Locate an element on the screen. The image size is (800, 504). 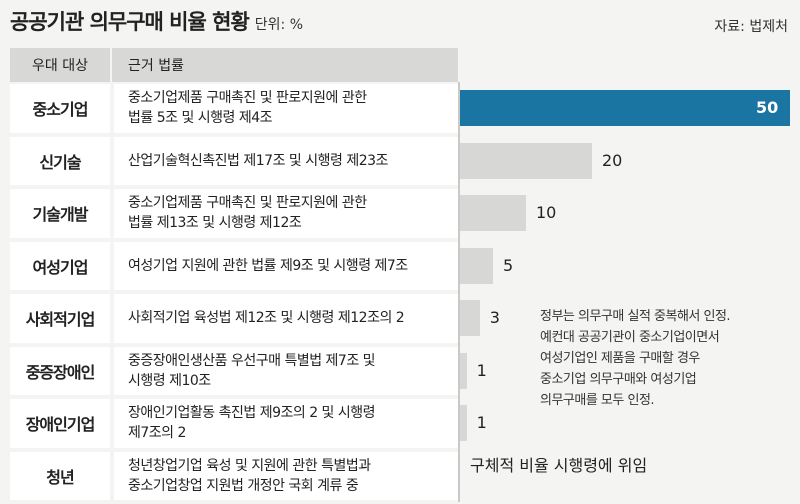
row-law: 여성기업 지원에 관한 법률 제9조 및 시행령 제7조 is located at coordinates (286, 265).